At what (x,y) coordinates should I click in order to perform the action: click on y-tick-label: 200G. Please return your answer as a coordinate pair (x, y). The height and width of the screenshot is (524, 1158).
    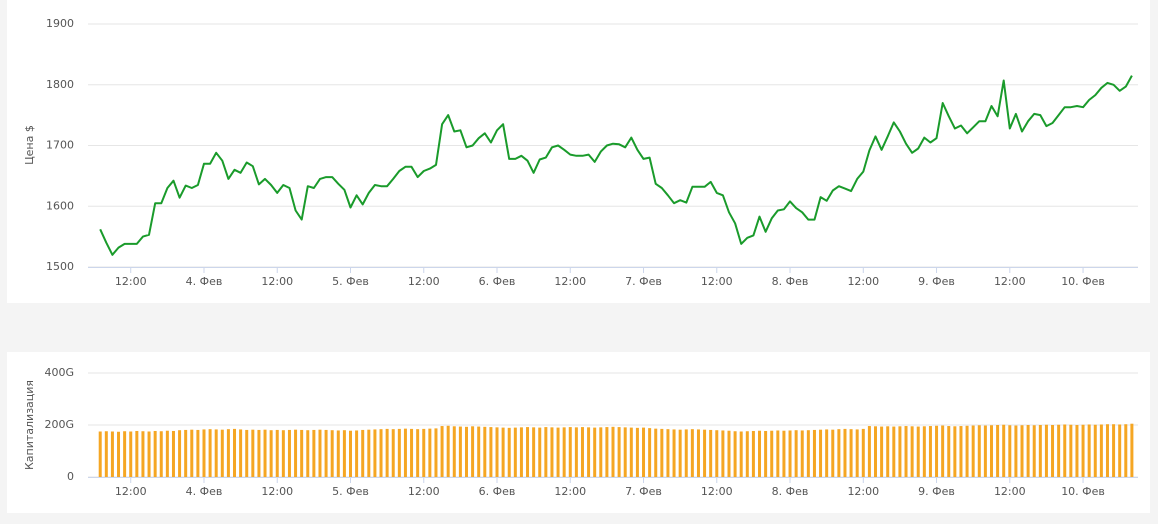
    Looking at the image, I should click on (59, 424).